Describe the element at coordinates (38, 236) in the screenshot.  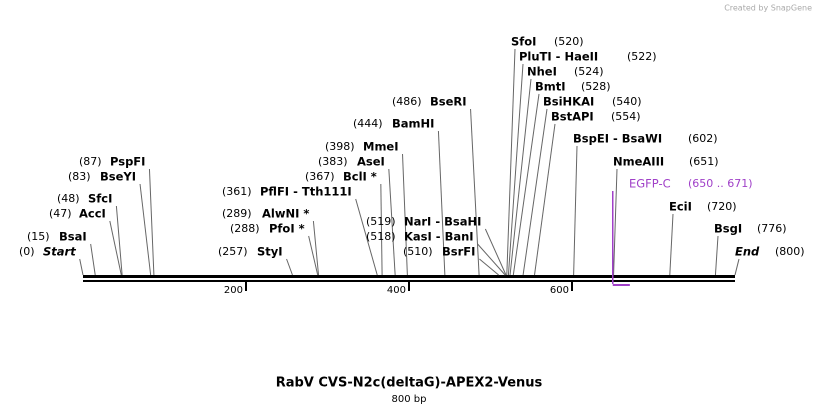
I see `site-position: (15)` at that location.